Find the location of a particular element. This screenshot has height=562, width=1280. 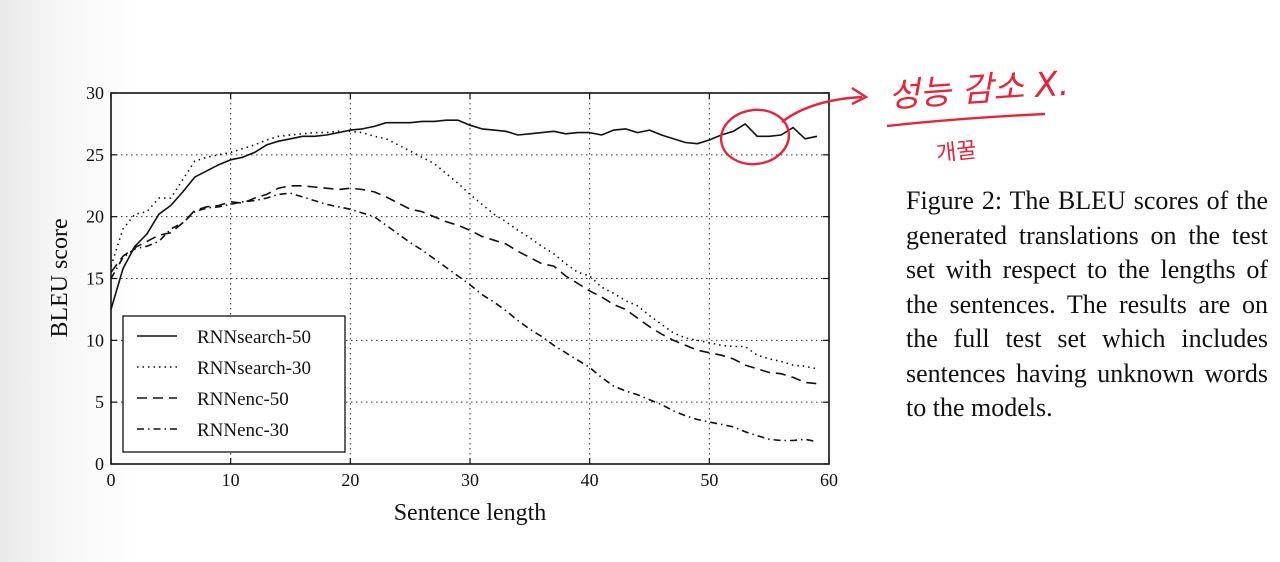

y-tick-label: 0 is located at coordinates (99, 464).